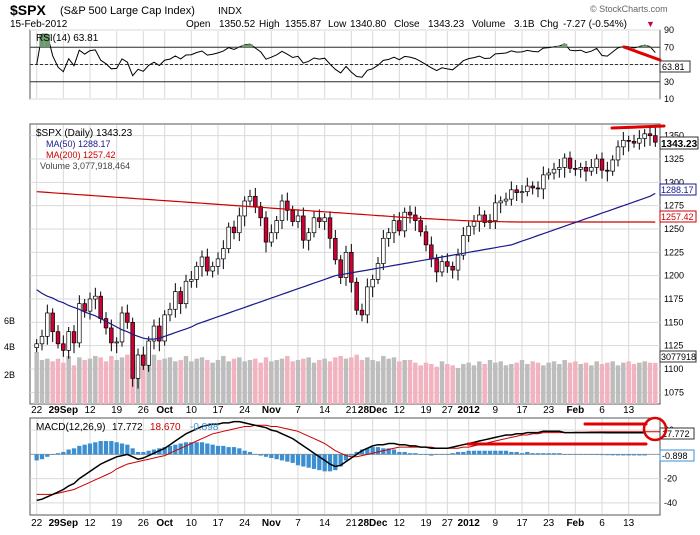 The image size is (700, 535). What do you see at coordinates (448, 410) in the screenshot?
I see `x-tick-label: 27` at bounding box center [448, 410].